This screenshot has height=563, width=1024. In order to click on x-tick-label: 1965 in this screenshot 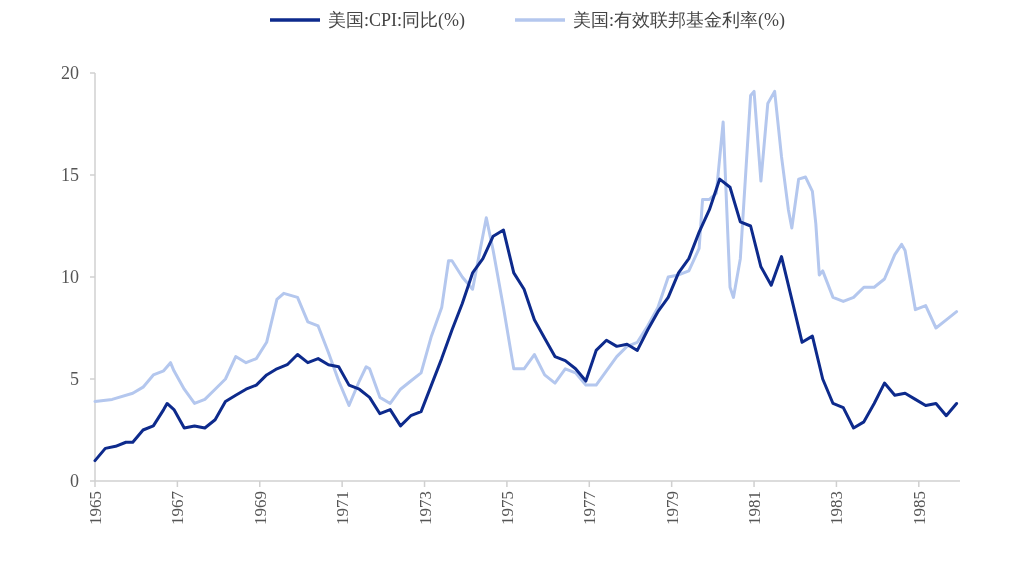, I will do `click(95, 508)`.